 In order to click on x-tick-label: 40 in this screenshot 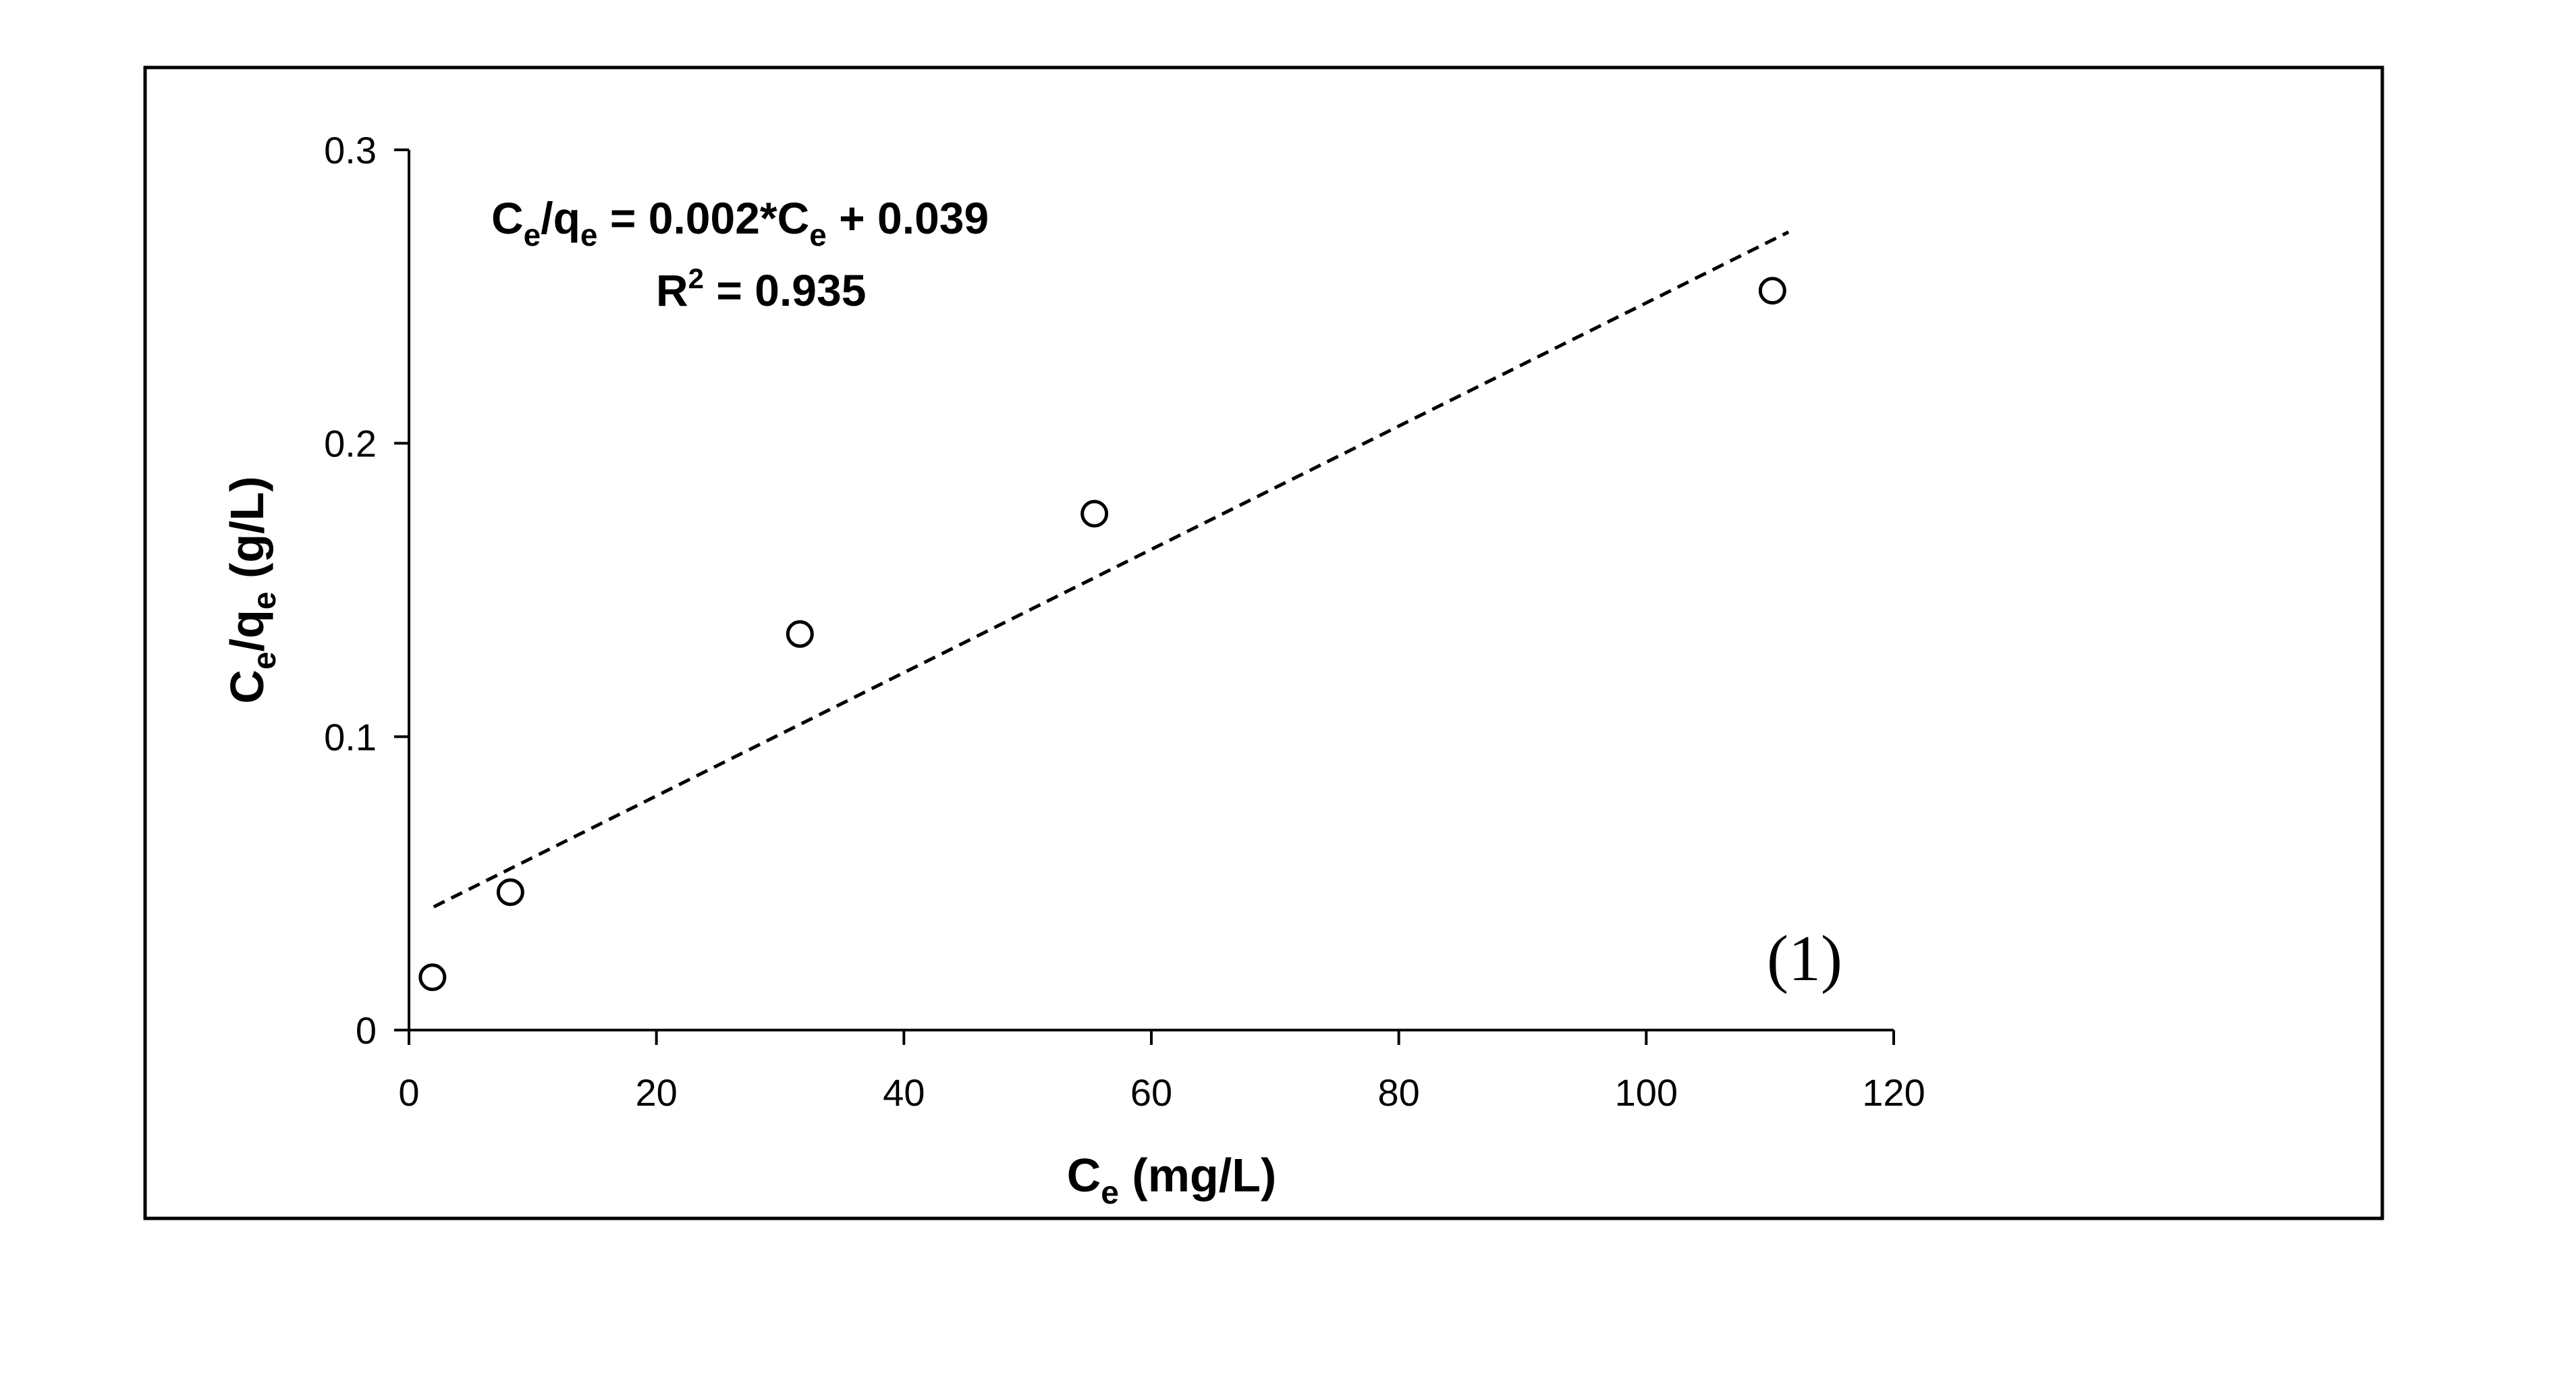, I will do `click(904, 1092)`.